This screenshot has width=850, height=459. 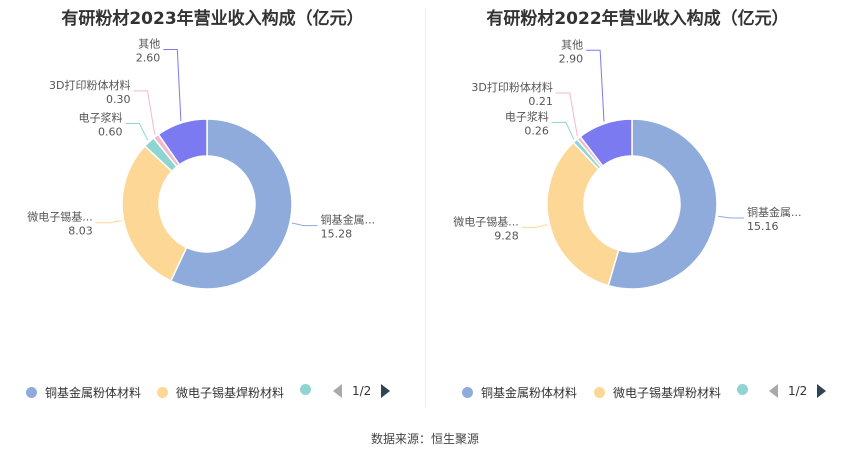 I want to click on slice-value-label: 0.30, so click(x=118, y=99).